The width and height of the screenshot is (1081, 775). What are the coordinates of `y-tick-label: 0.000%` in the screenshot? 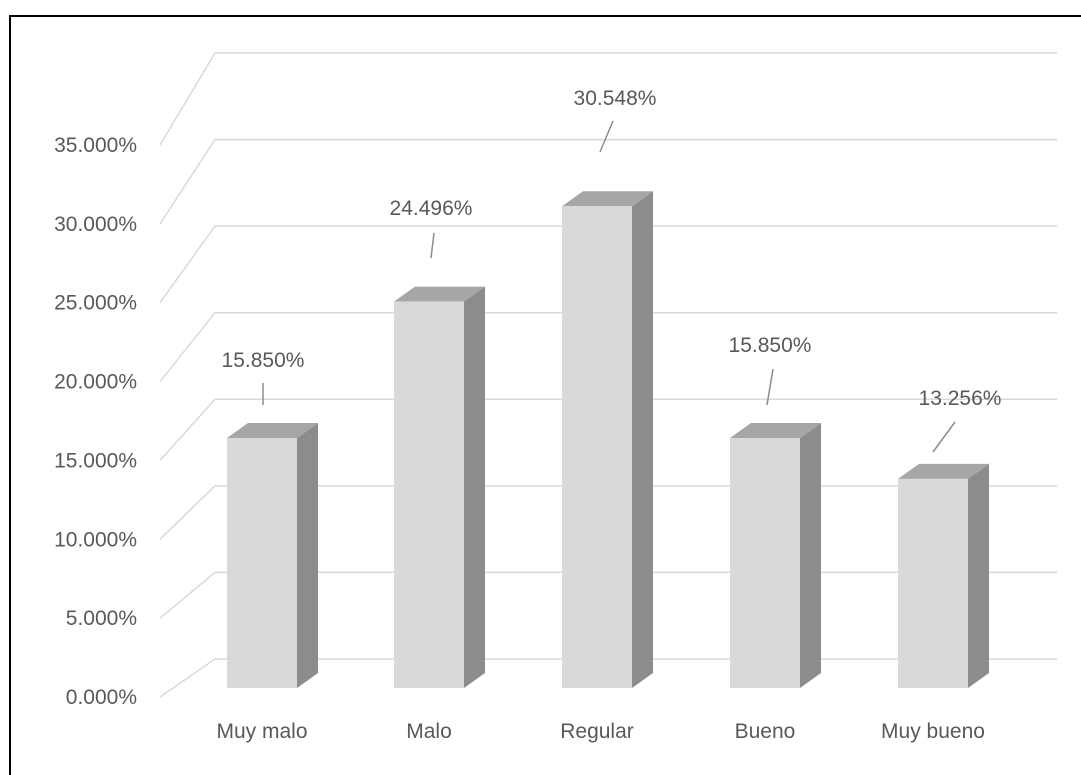 It's located at (101, 697).